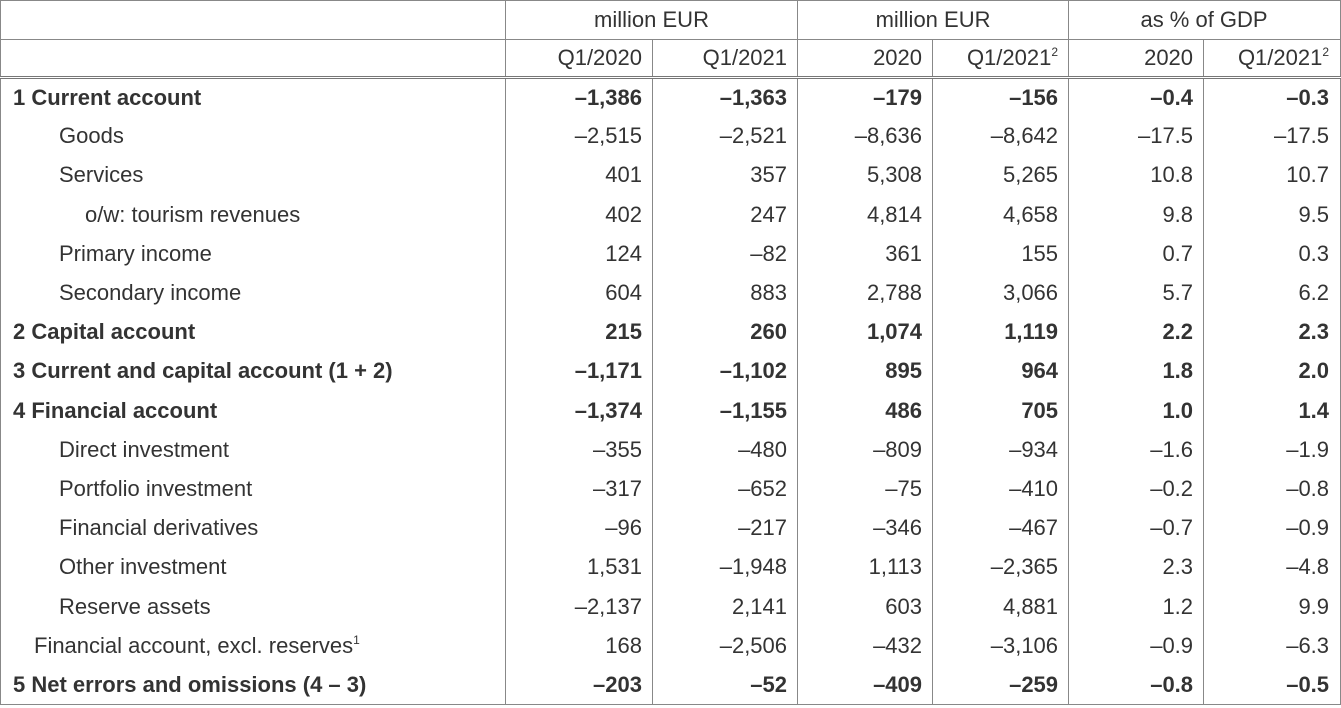 This screenshot has height=708, width=1341. Describe the element at coordinates (753, 97) in the screenshot. I see `value-text: –1,363` at that location.